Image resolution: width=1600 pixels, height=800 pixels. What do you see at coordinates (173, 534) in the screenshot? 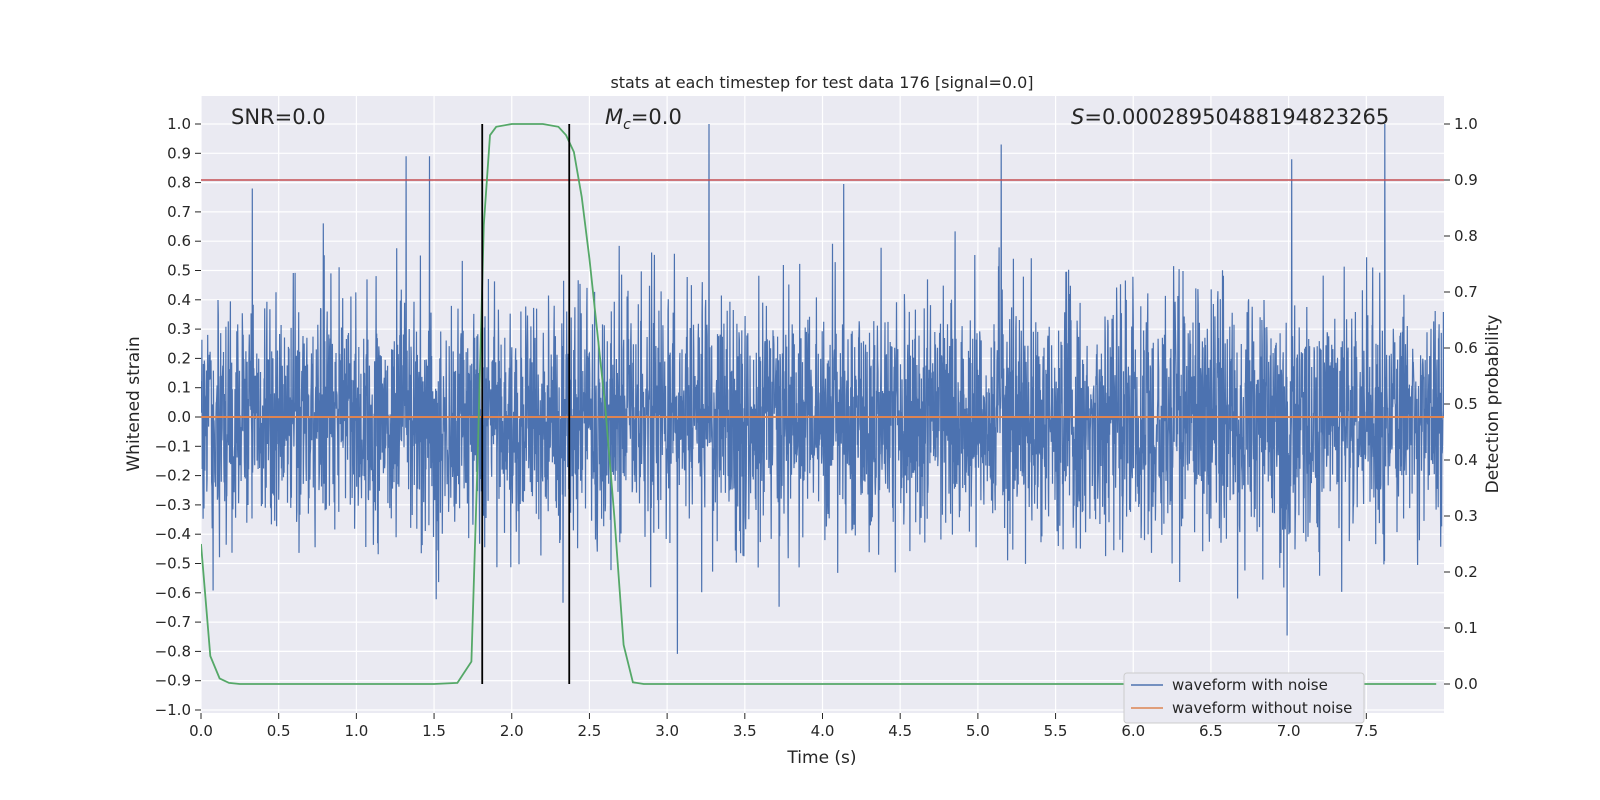
I see `y-tick-label: −0.4` at bounding box center [173, 534].